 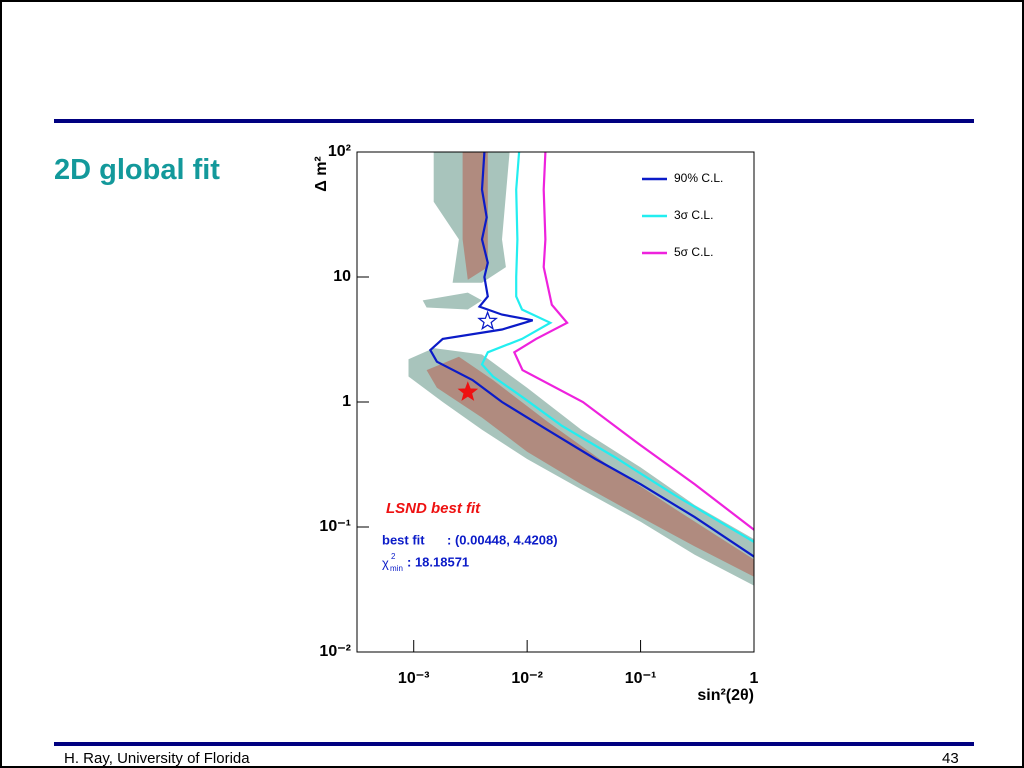 I want to click on chi-sub: min, so click(x=396, y=568).